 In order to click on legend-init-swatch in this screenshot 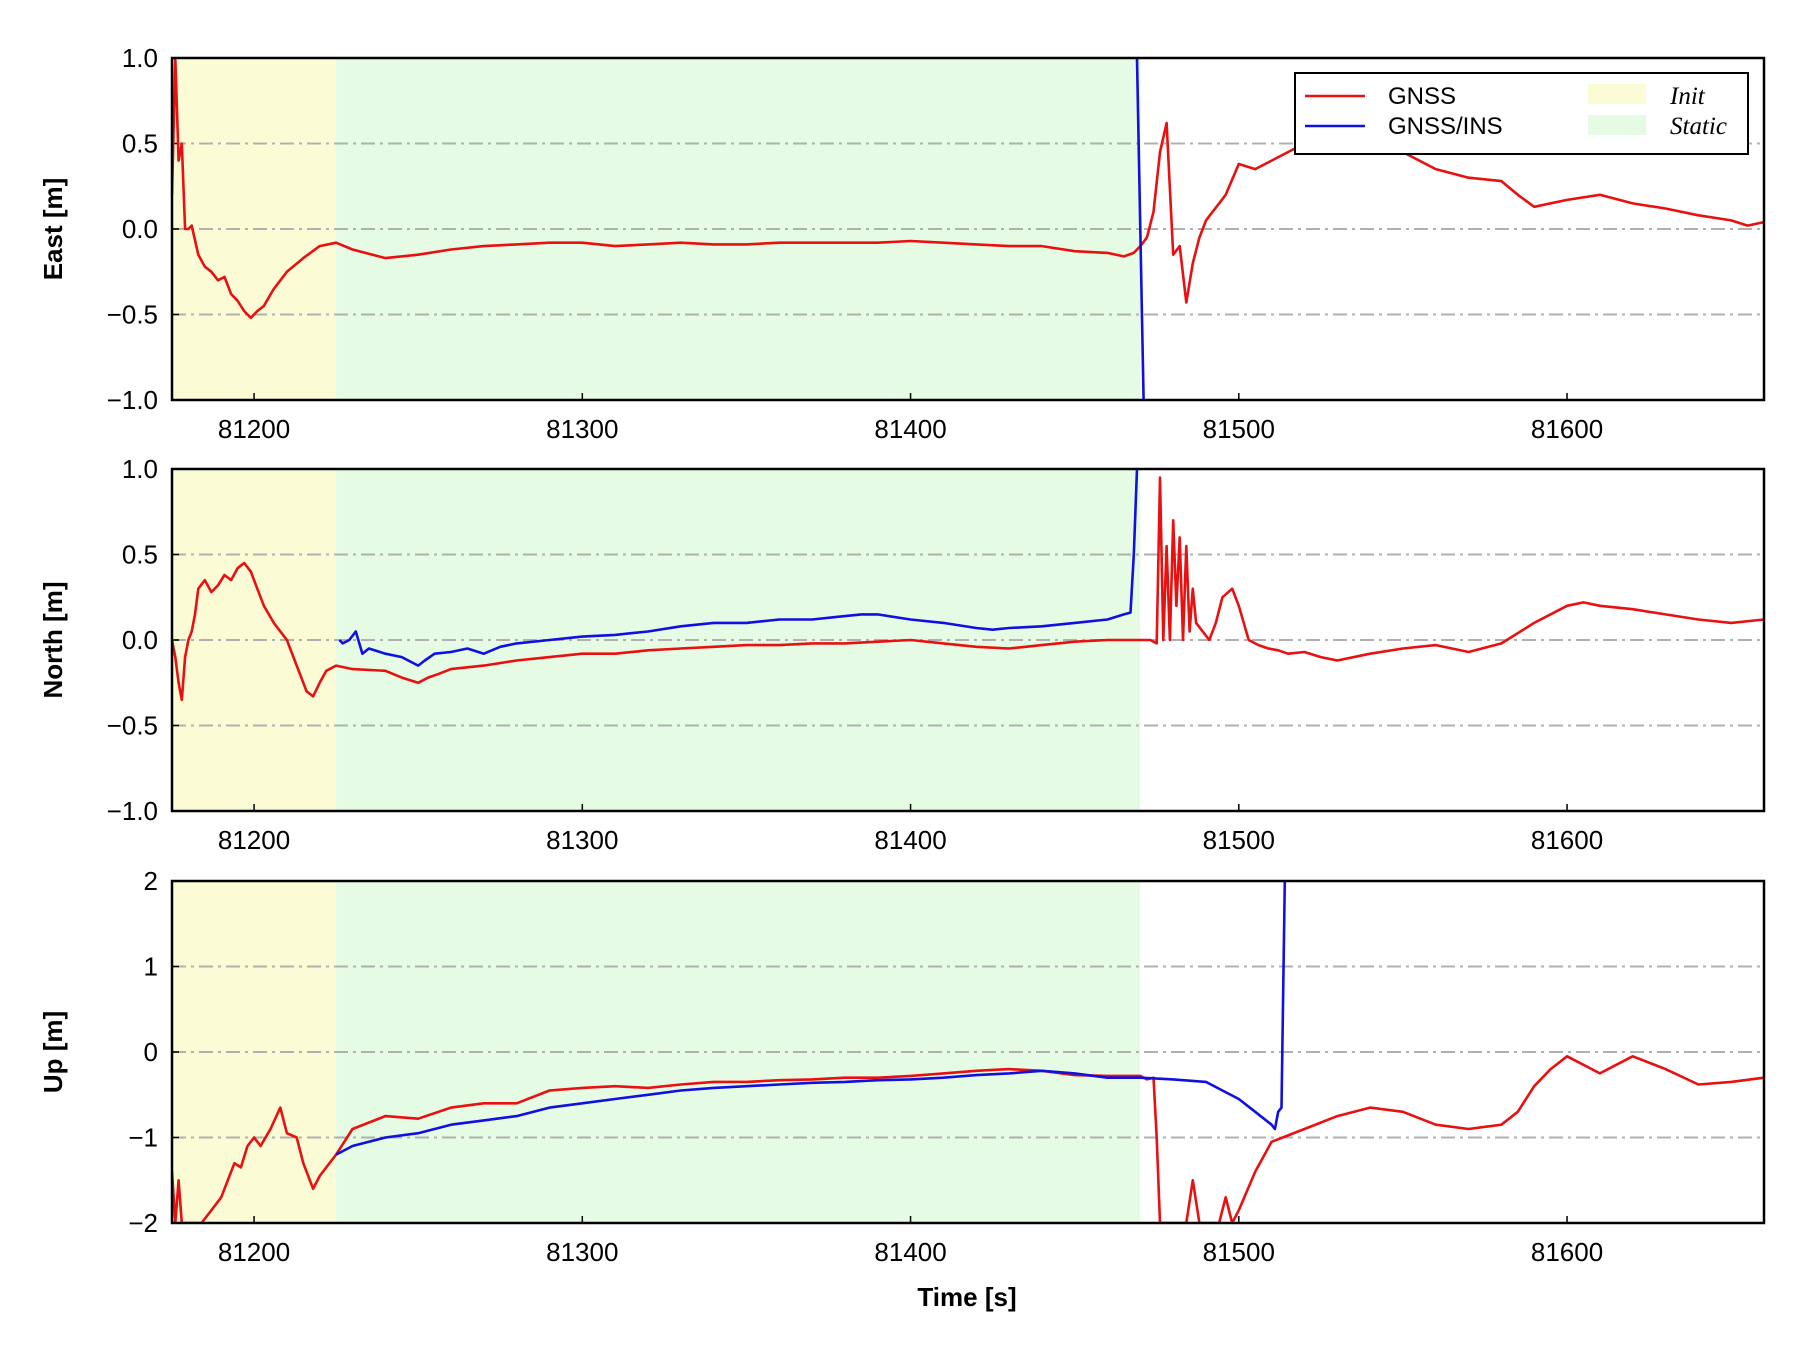, I will do `click(1617, 94)`.